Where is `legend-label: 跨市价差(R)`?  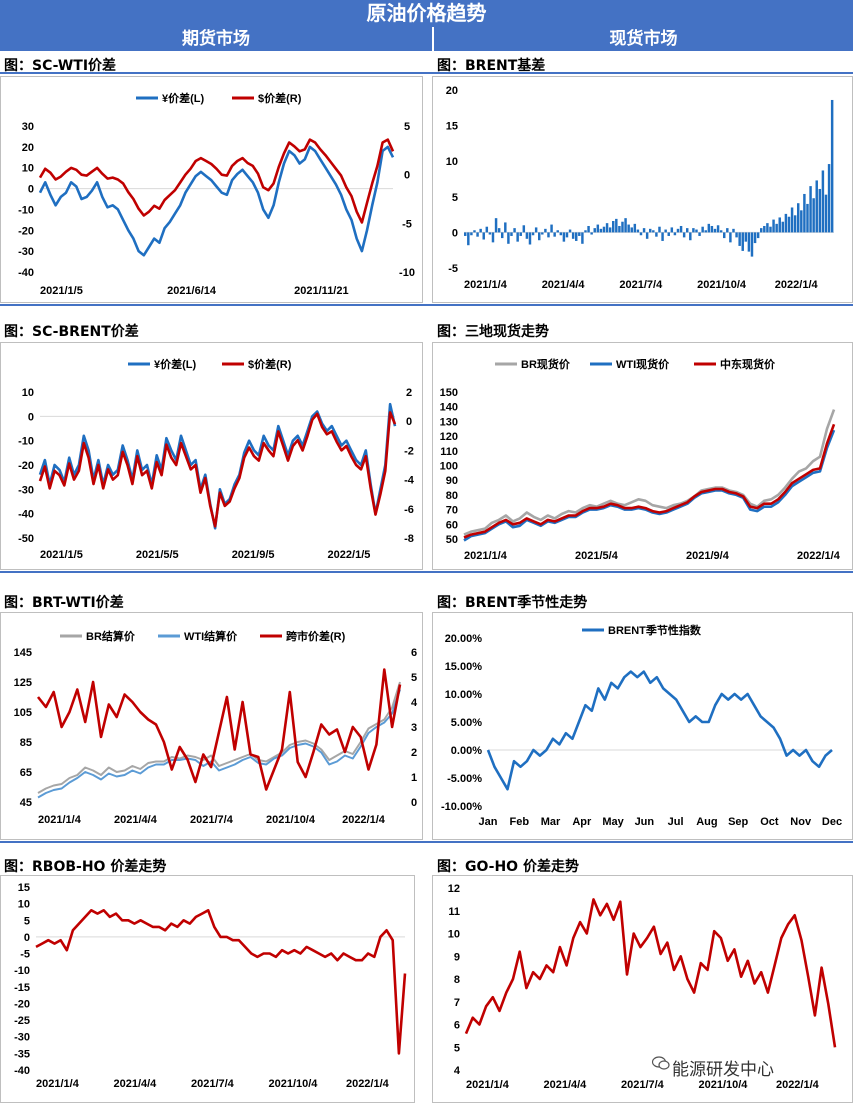 legend-label: 跨市价差(R) is located at coordinates (316, 636).